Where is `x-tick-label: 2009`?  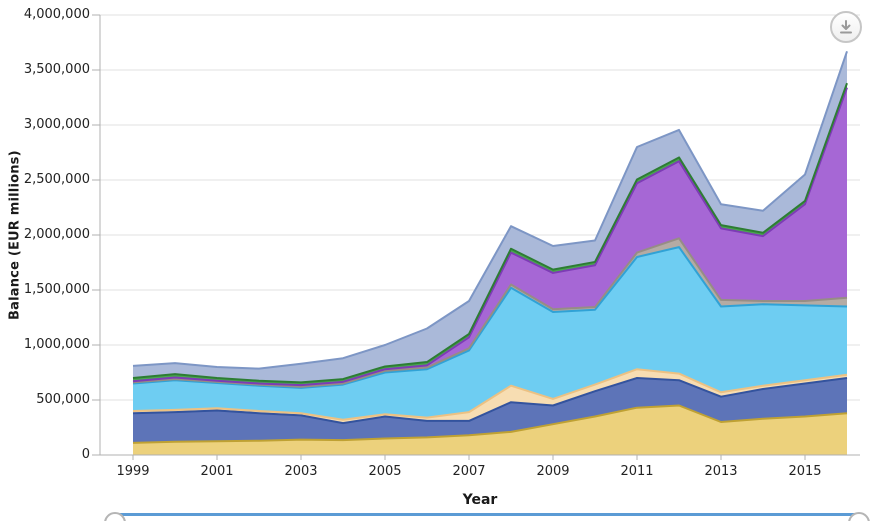
x-tick-label: 2009 is located at coordinates (553, 471).